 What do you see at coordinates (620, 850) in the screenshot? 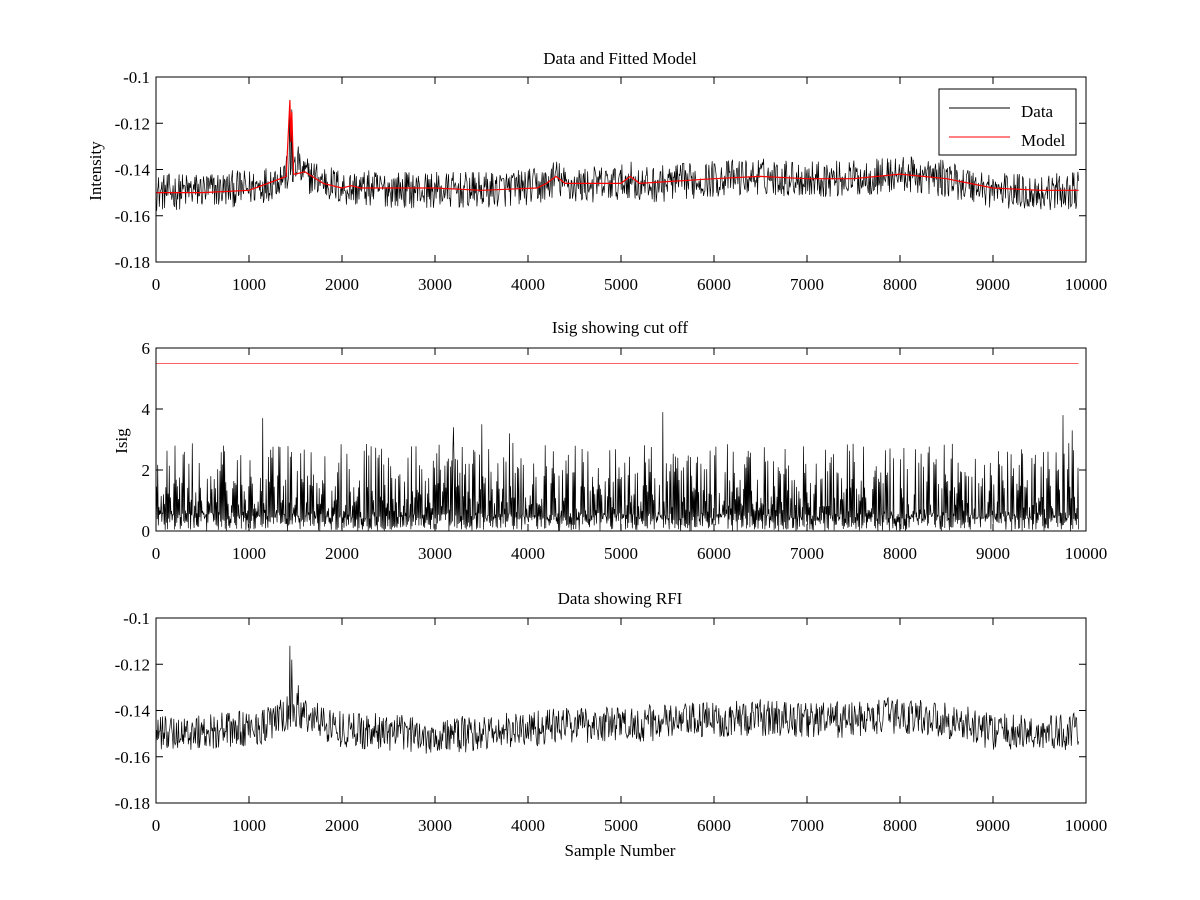
I see `panel-3-xlabel: Sample Number` at bounding box center [620, 850].